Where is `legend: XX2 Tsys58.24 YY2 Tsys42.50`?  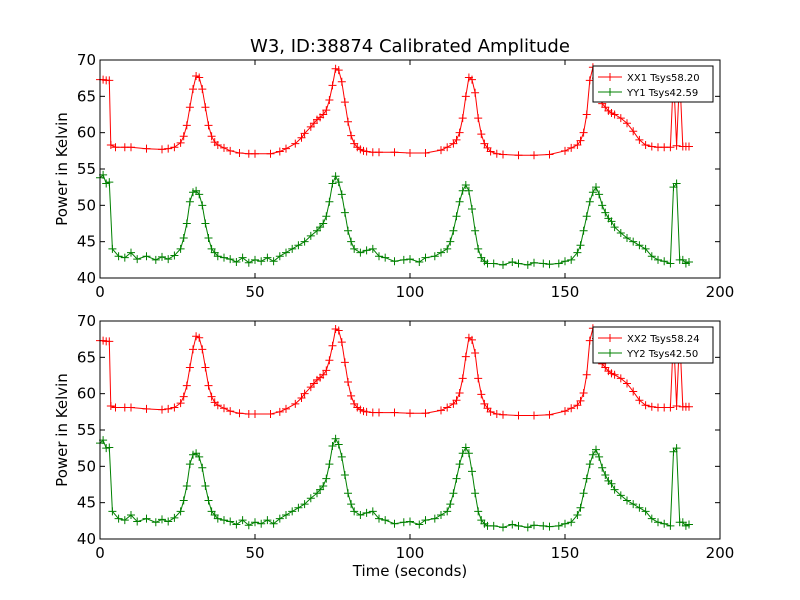
legend: XX2 Tsys58.24 YY2 Tsys42.50 is located at coordinates (653, 345).